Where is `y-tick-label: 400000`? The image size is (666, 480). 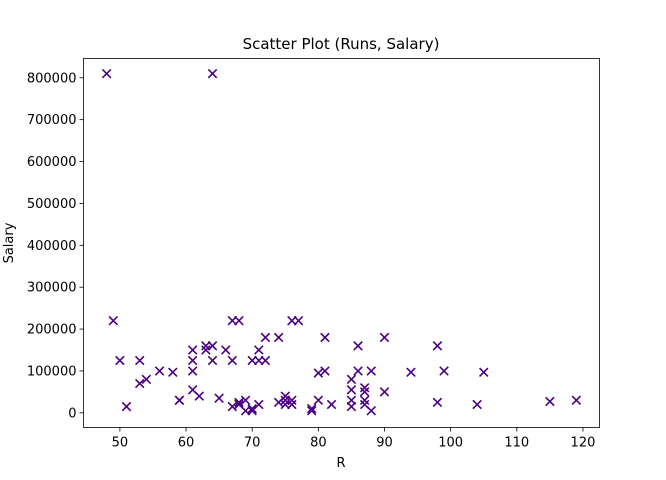
y-tick-label: 400000 is located at coordinates (52, 246).